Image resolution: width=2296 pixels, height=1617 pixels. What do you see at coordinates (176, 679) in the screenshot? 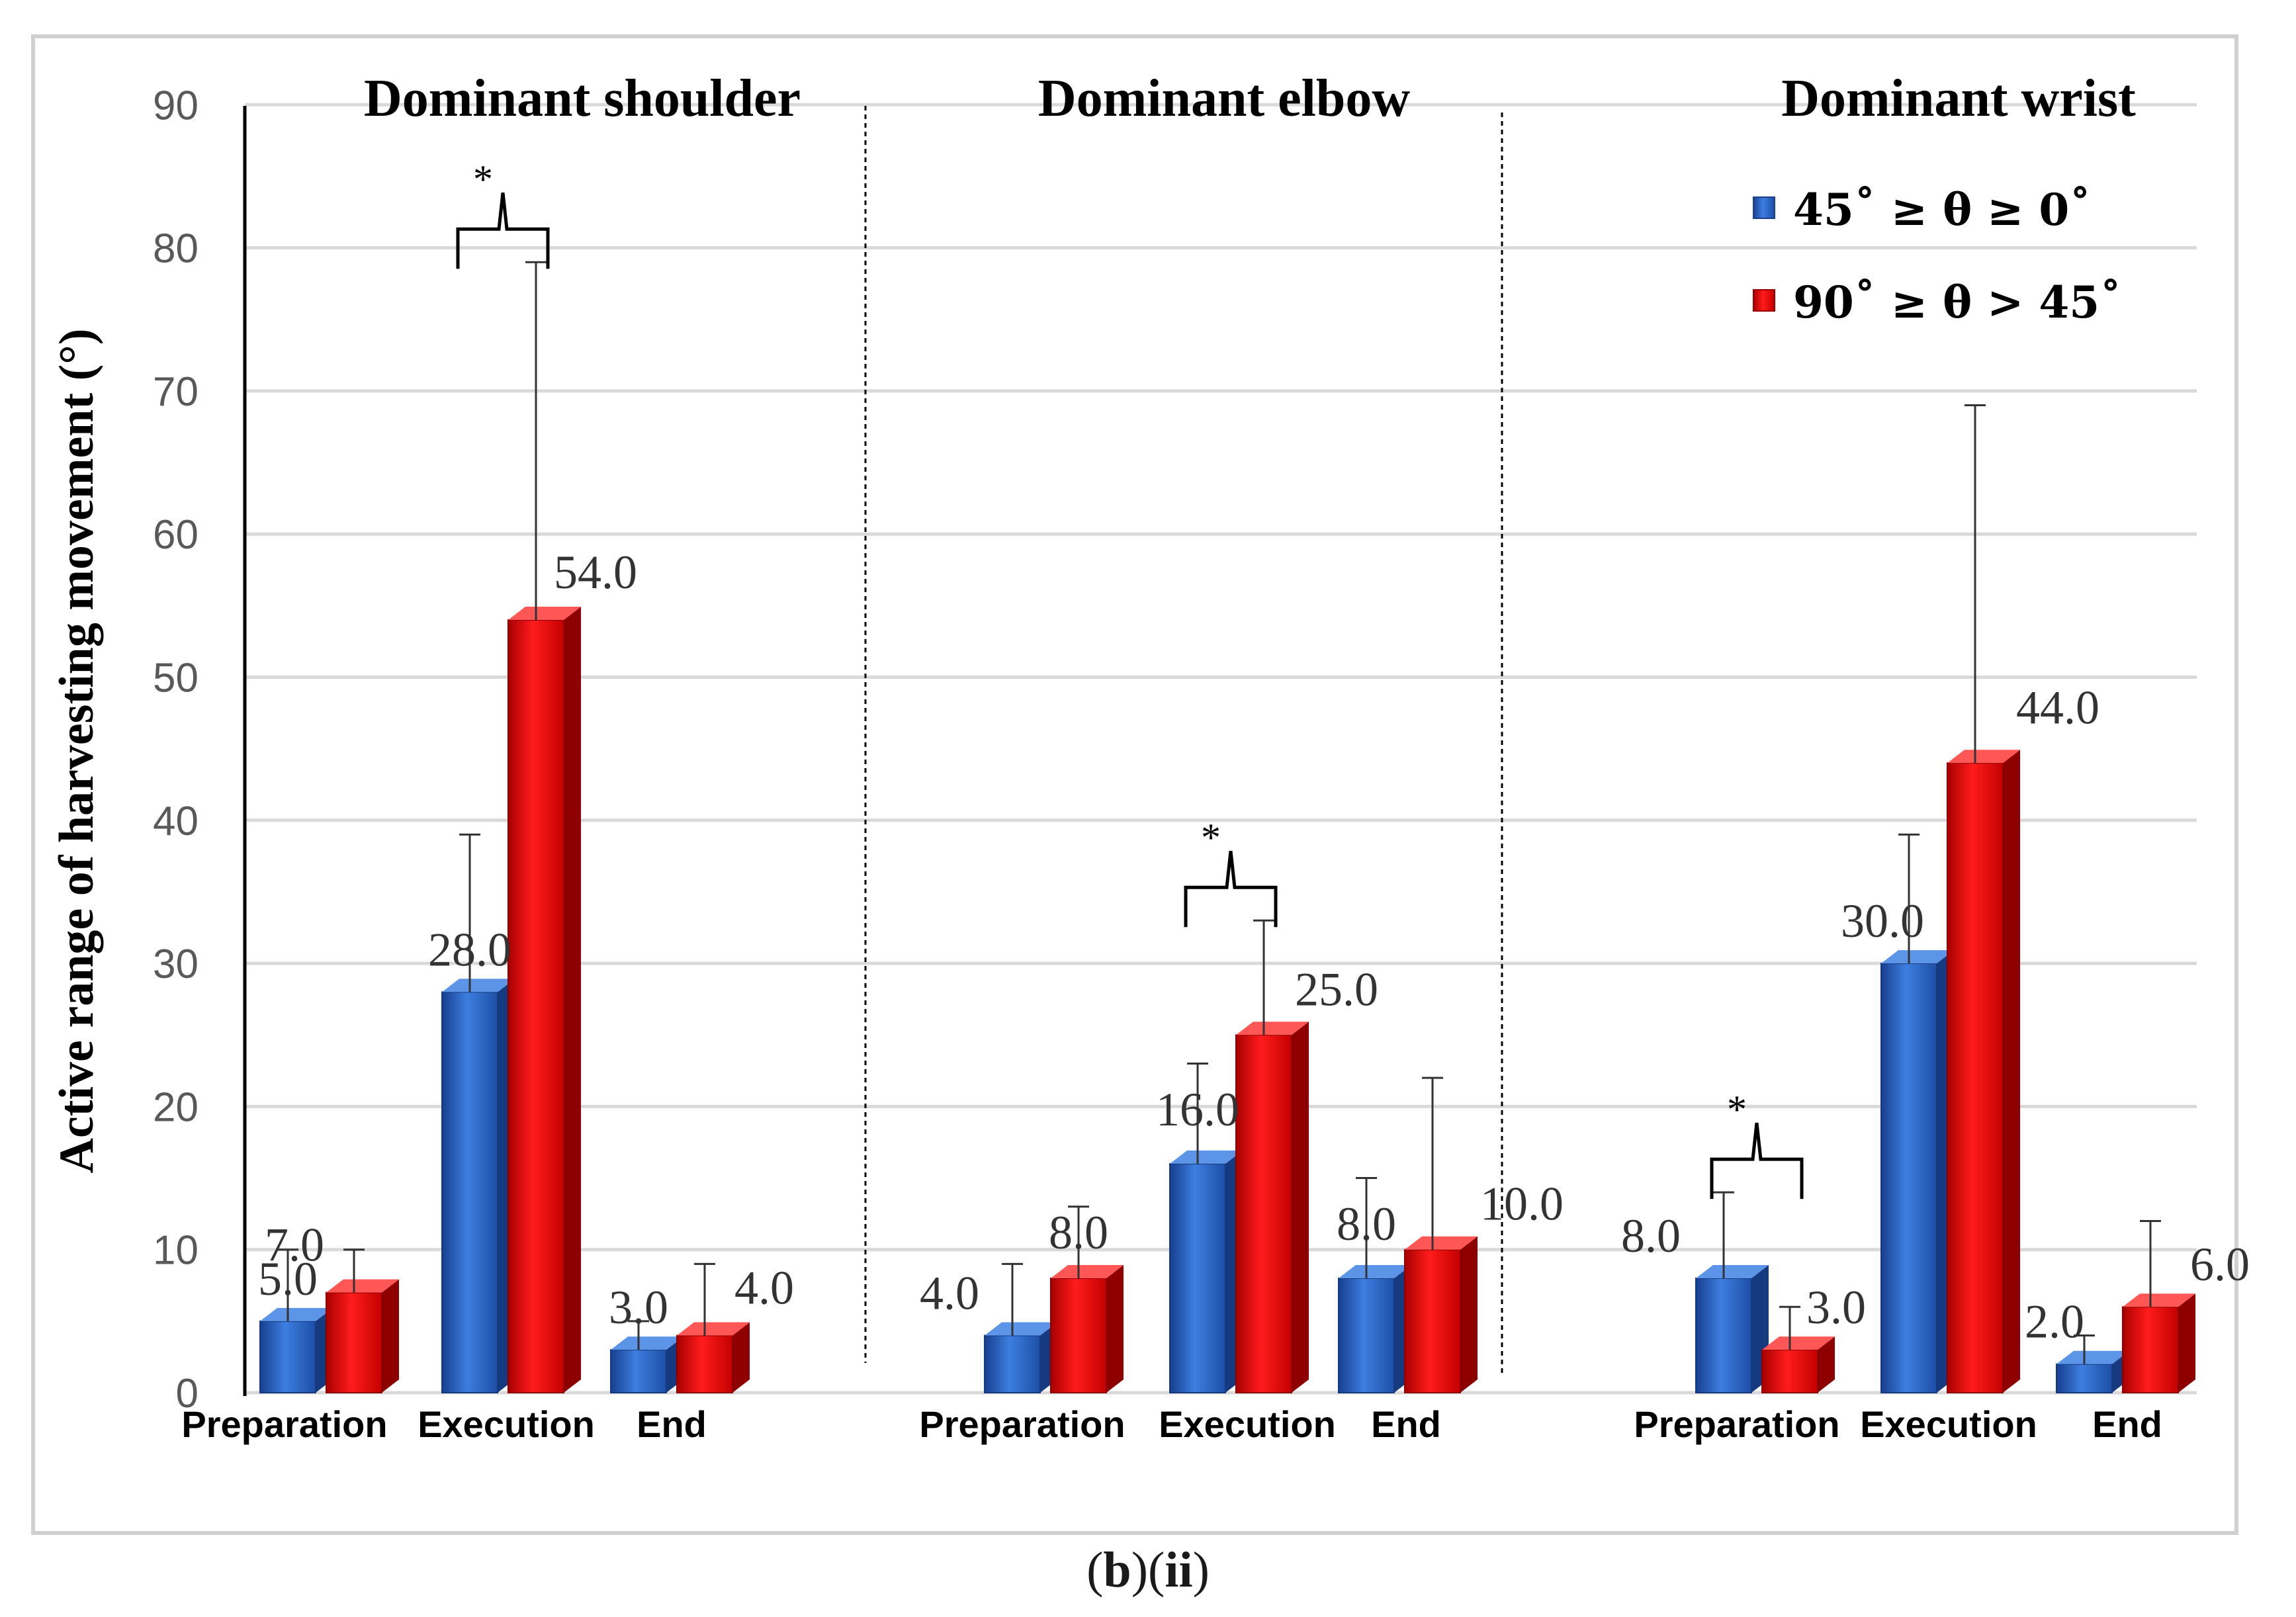
I see `y-tick-label: 50` at bounding box center [176, 679].